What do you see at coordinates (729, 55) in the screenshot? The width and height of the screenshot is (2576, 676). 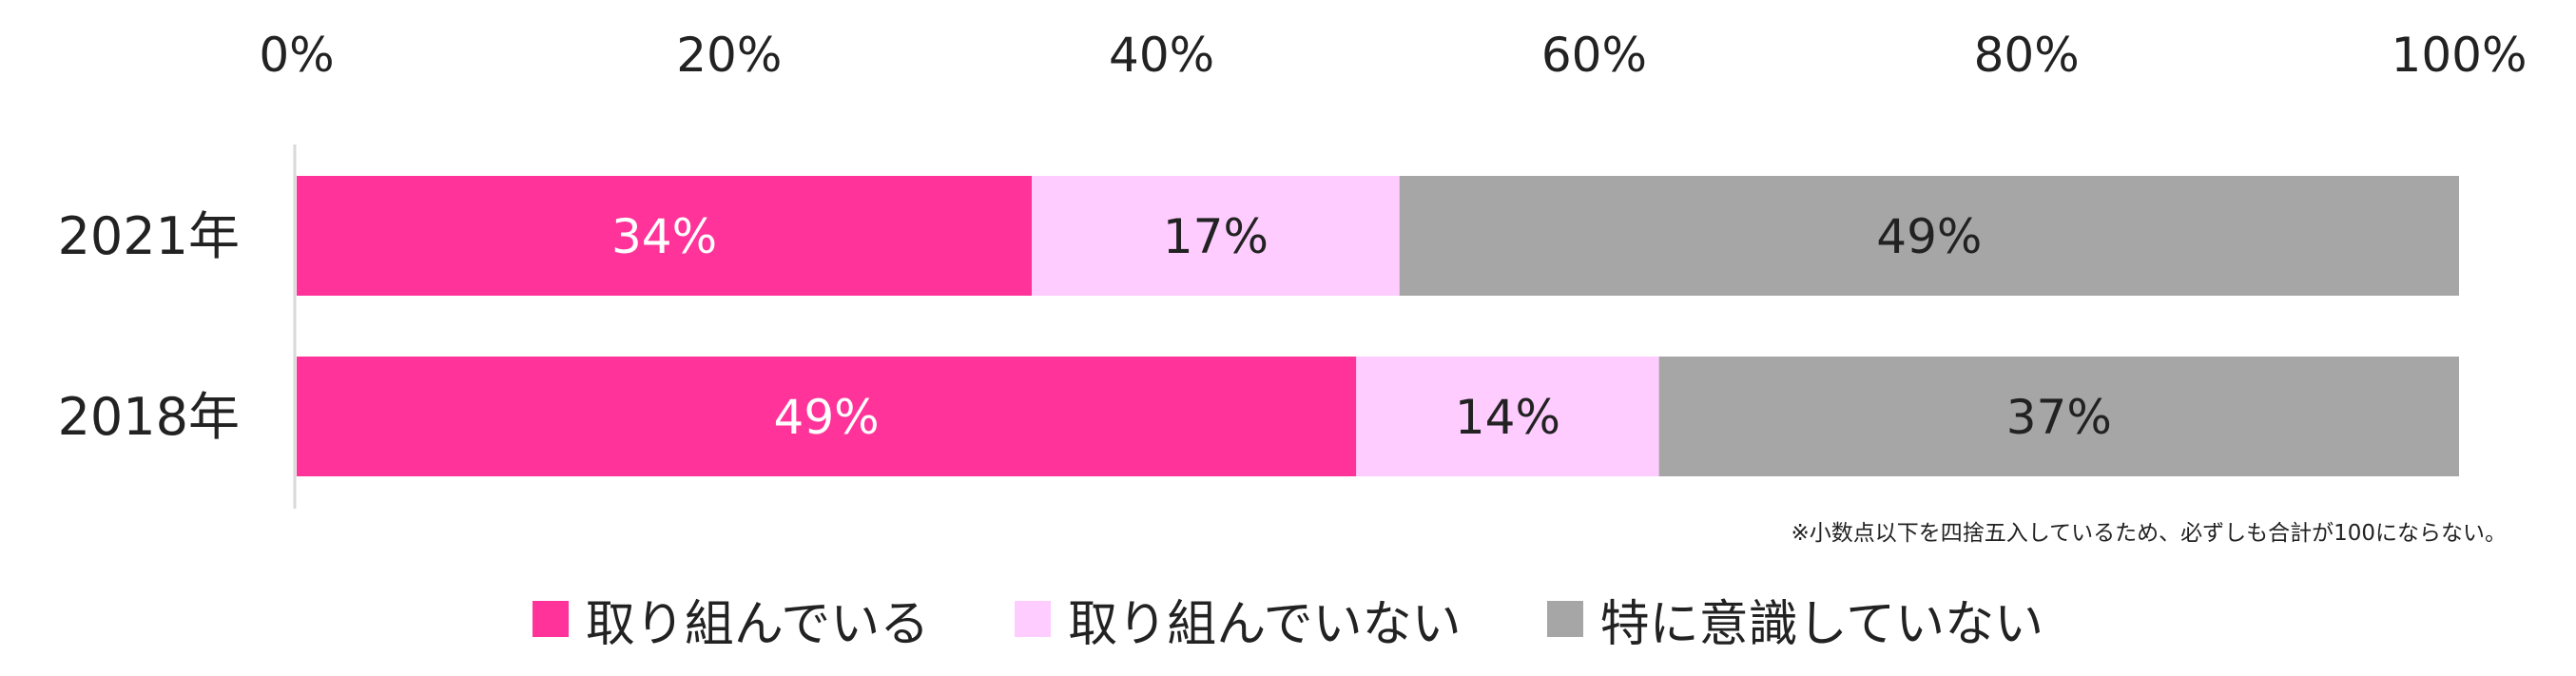 I see `x-tick-label: 20%` at bounding box center [729, 55].